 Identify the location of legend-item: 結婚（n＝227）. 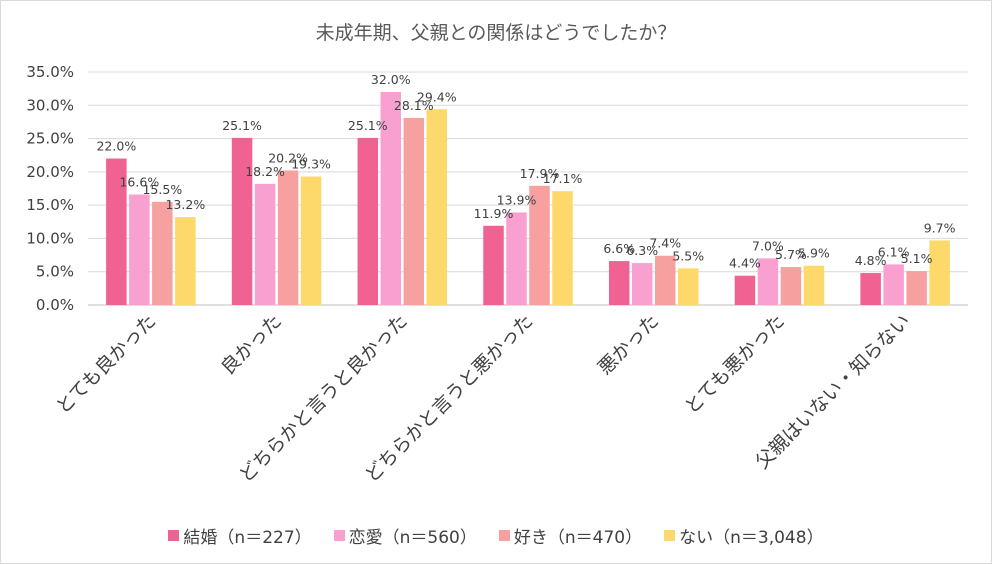
(240, 535).